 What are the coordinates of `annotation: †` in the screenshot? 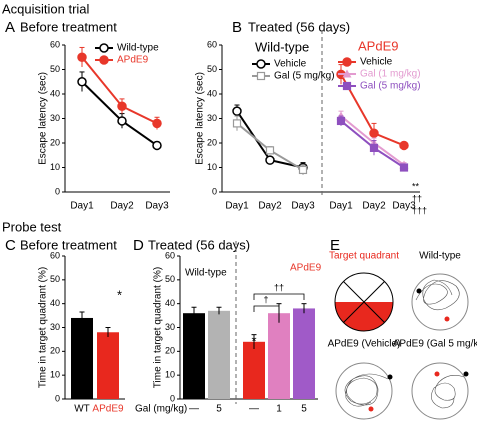 It's located at (265, 299).